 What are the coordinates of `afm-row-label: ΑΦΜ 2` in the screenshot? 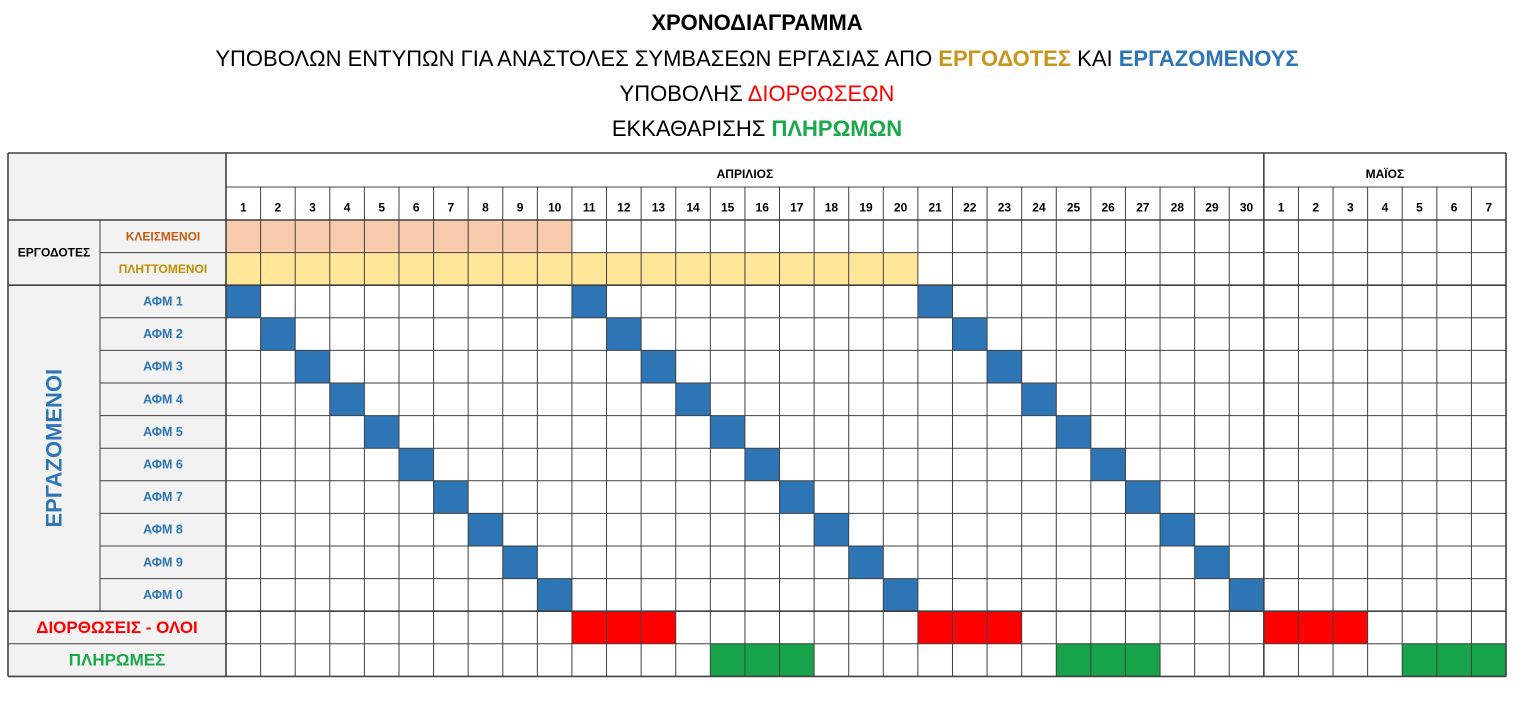 It's located at (163, 334).